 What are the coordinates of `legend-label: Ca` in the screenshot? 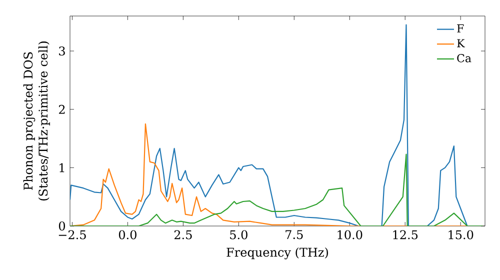 It's located at (464, 58).